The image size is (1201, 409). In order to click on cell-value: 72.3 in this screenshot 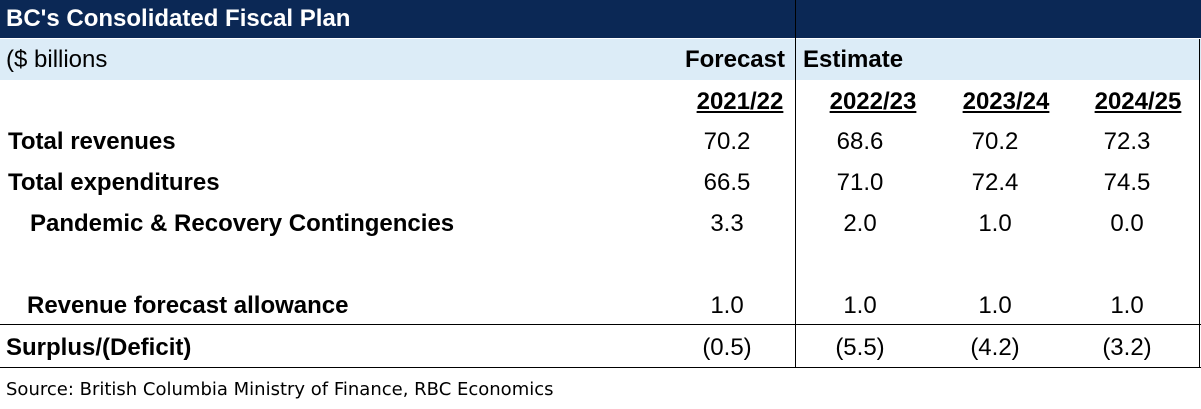, I will do `click(1127, 141)`.